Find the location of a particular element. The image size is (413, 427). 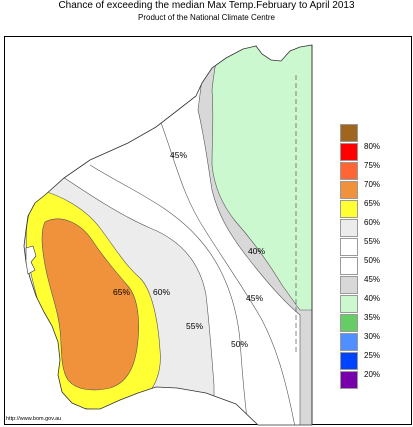

contour-label: 50% is located at coordinates (240, 344).